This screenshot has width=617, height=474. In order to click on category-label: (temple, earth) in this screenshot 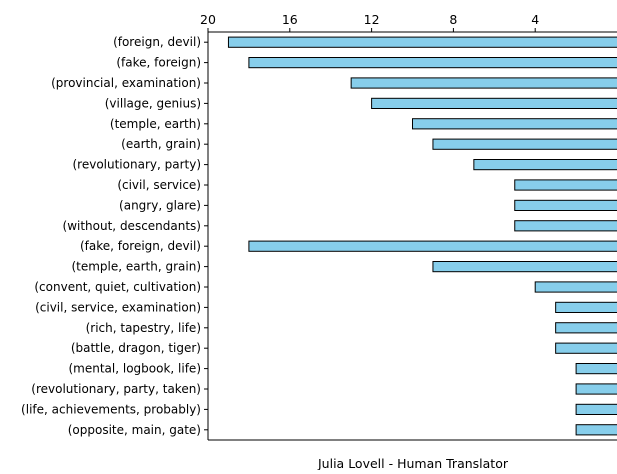, I will do `click(155, 124)`.